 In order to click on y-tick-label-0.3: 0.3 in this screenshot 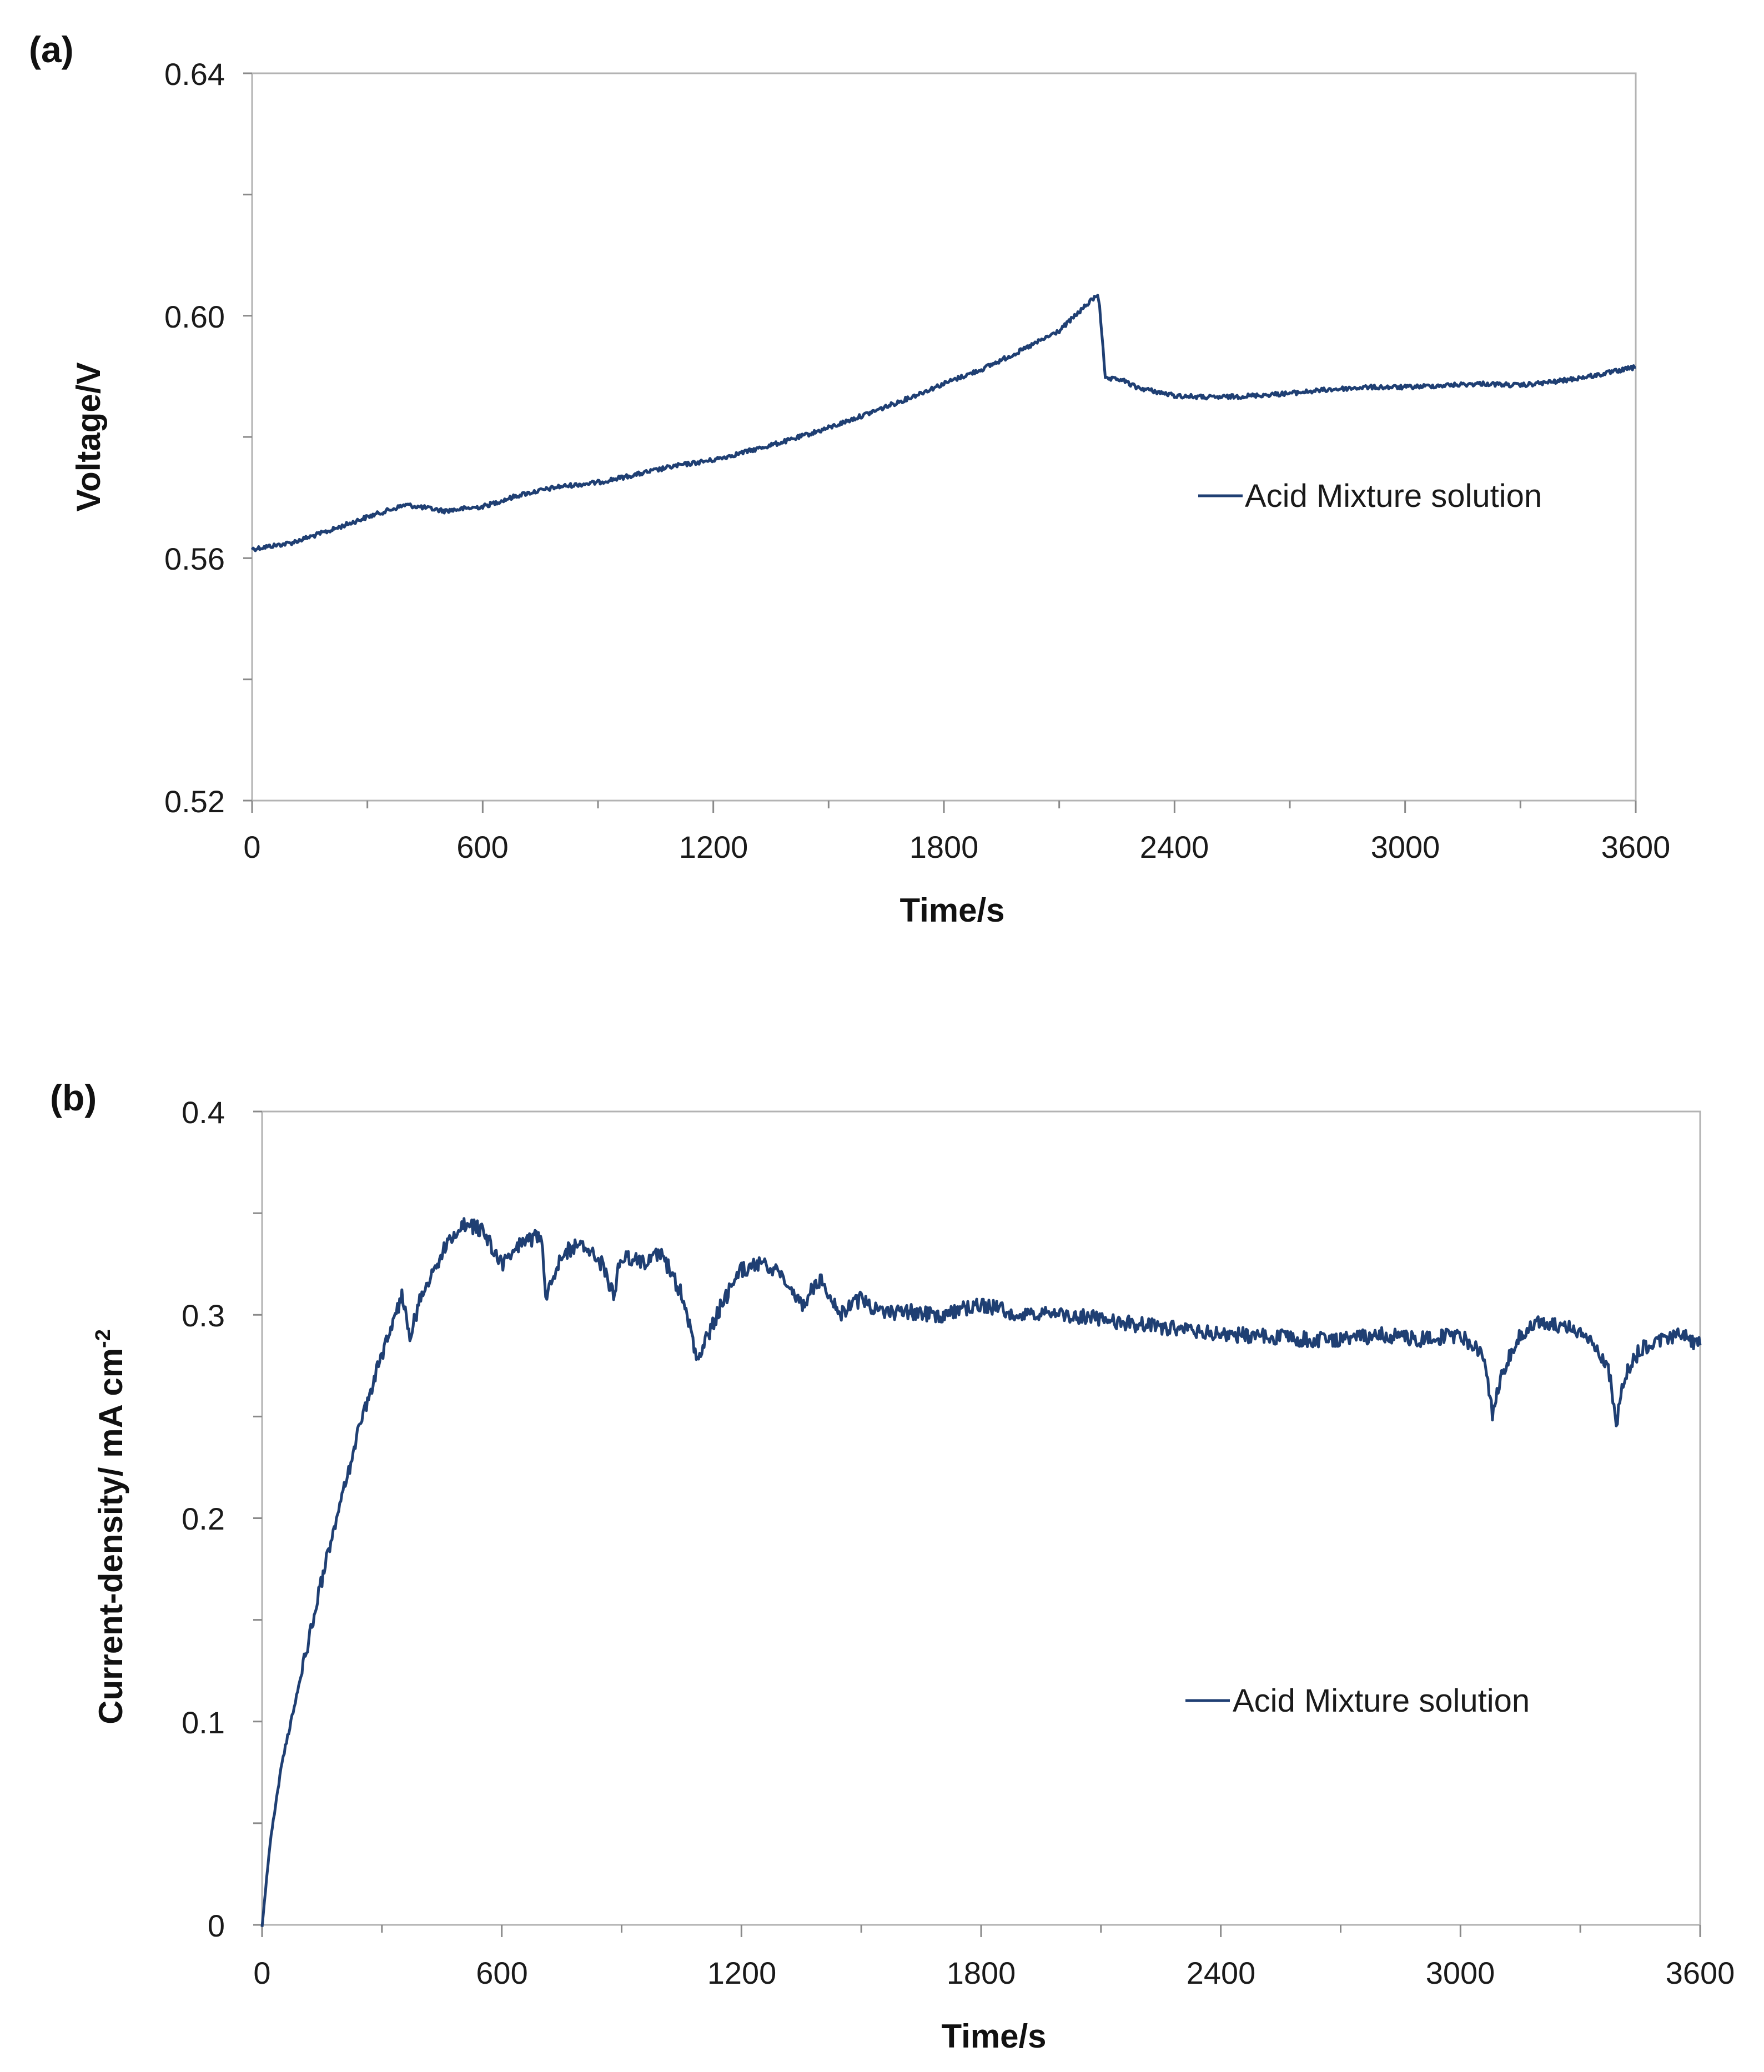, I will do `click(203, 1316)`.